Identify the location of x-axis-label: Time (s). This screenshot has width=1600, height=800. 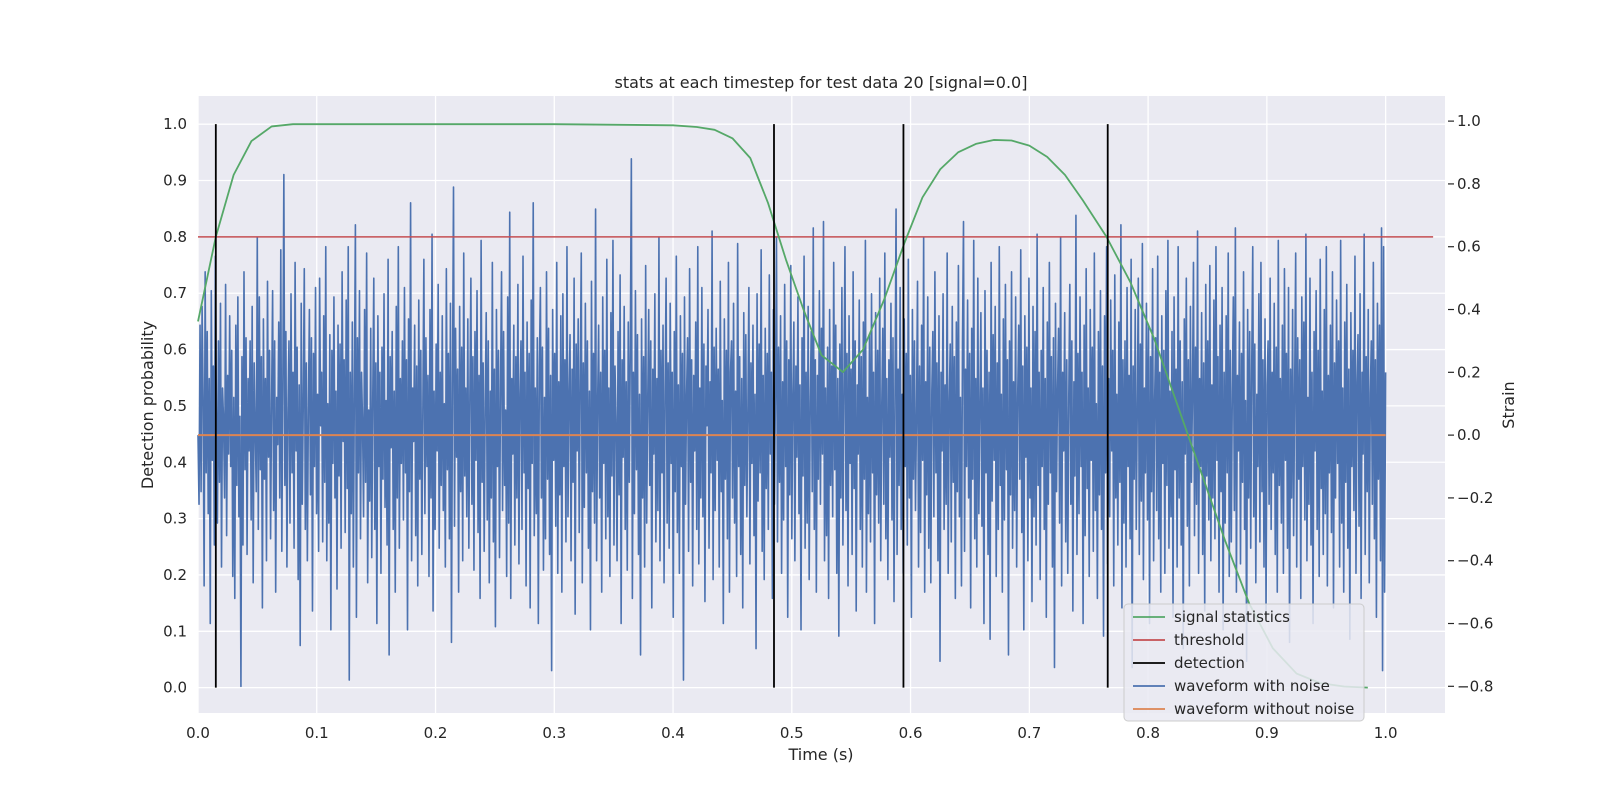
(820, 754).